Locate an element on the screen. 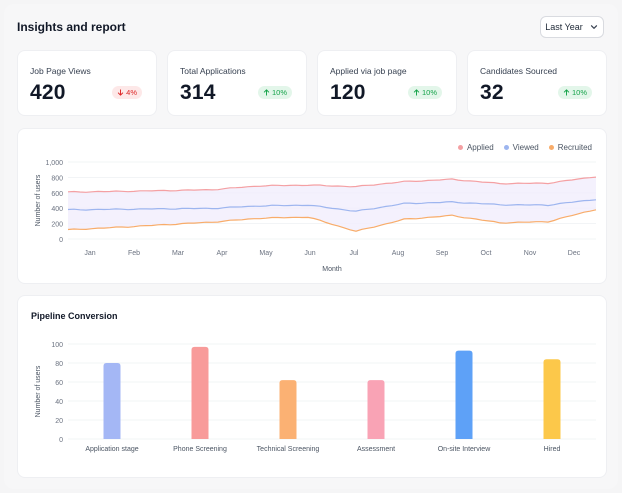 The width and height of the screenshot is (622, 493). kpi-value: 314 is located at coordinates (198, 92).